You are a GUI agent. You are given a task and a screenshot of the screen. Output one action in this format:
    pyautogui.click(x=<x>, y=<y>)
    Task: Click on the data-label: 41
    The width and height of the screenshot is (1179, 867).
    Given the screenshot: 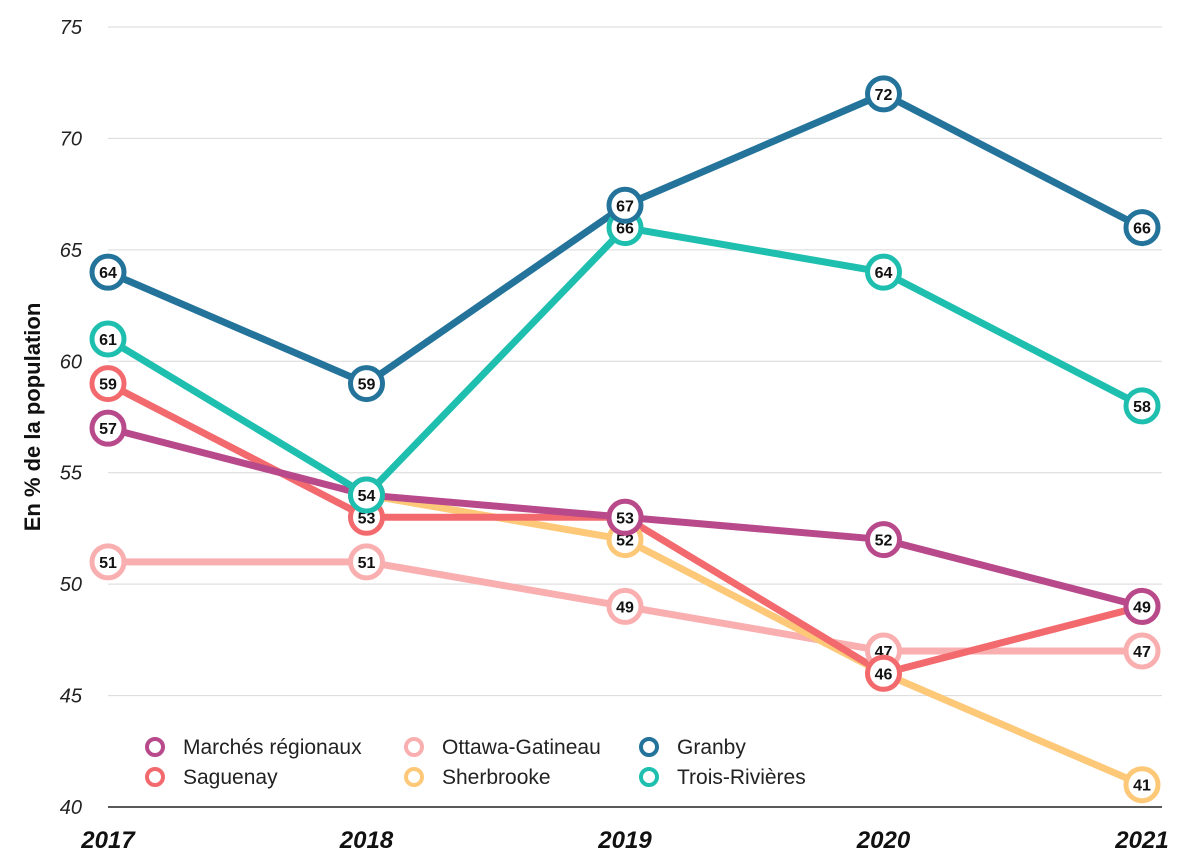 What is the action you would take?
    pyautogui.click(x=1142, y=786)
    